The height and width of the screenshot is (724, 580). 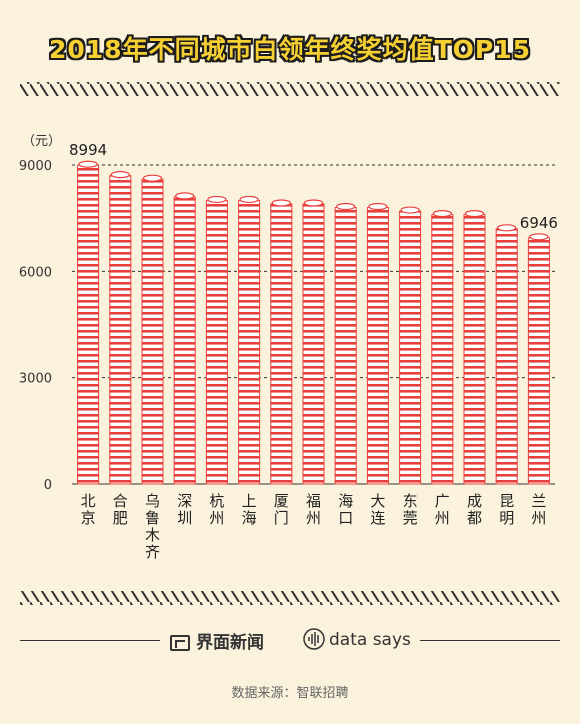 What do you see at coordinates (152, 518) in the screenshot?
I see `x-tick-label: 鲁` at bounding box center [152, 518].